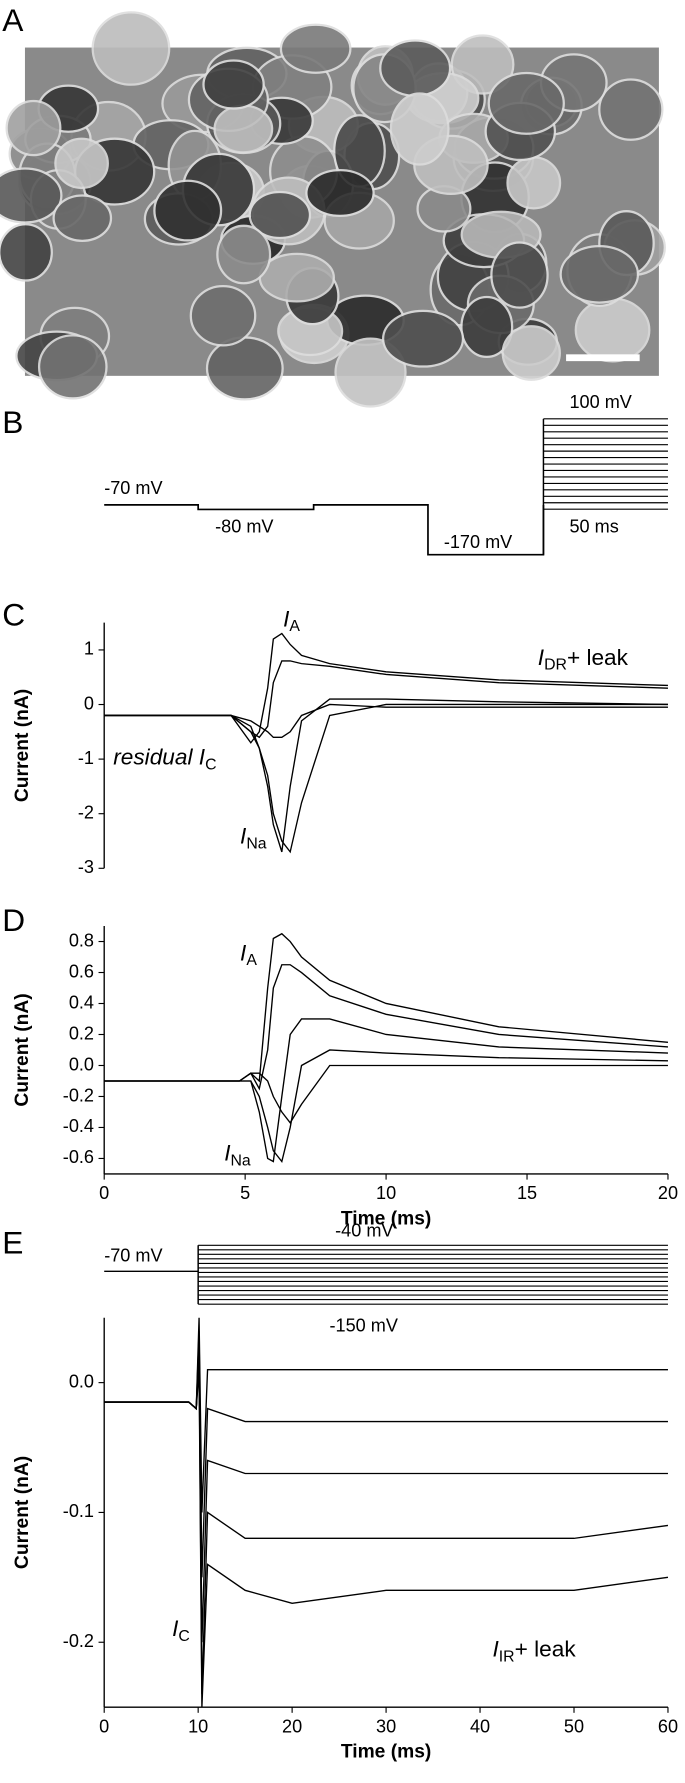 This screenshot has height=1783, width=685. What do you see at coordinates (181, 1630) in the screenshot?
I see `annotation: IC` at bounding box center [181, 1630].